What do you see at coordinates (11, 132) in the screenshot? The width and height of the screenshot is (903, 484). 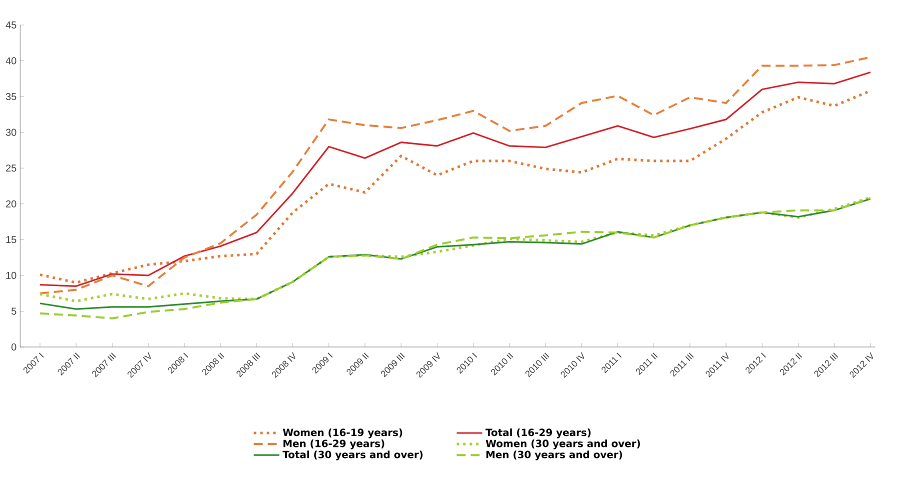 I see `y-tick-label: 30` at bounding box center [11, 132].